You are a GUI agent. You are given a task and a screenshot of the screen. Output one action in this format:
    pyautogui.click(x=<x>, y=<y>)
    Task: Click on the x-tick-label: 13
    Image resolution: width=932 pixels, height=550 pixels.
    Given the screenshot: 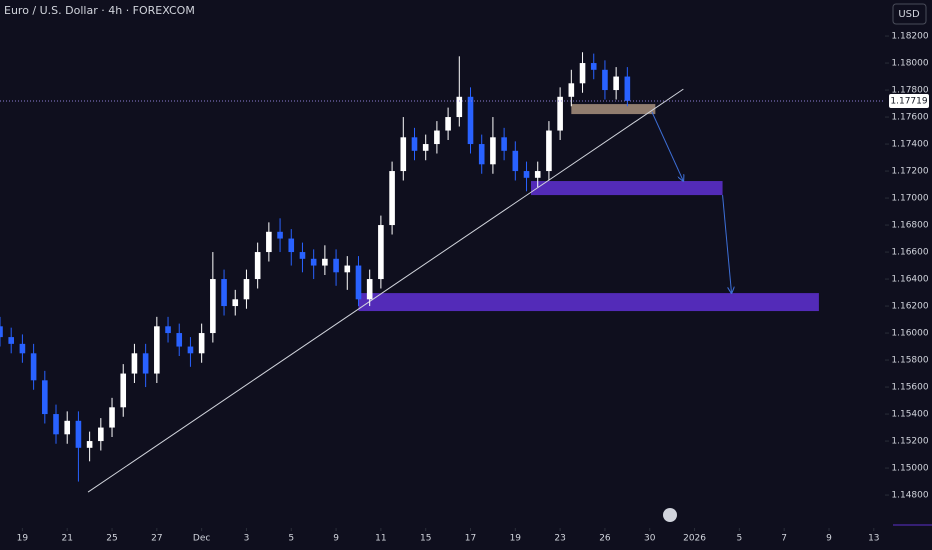 What is the action you would take?
    pyautogui.click(x=873, y=539)
    